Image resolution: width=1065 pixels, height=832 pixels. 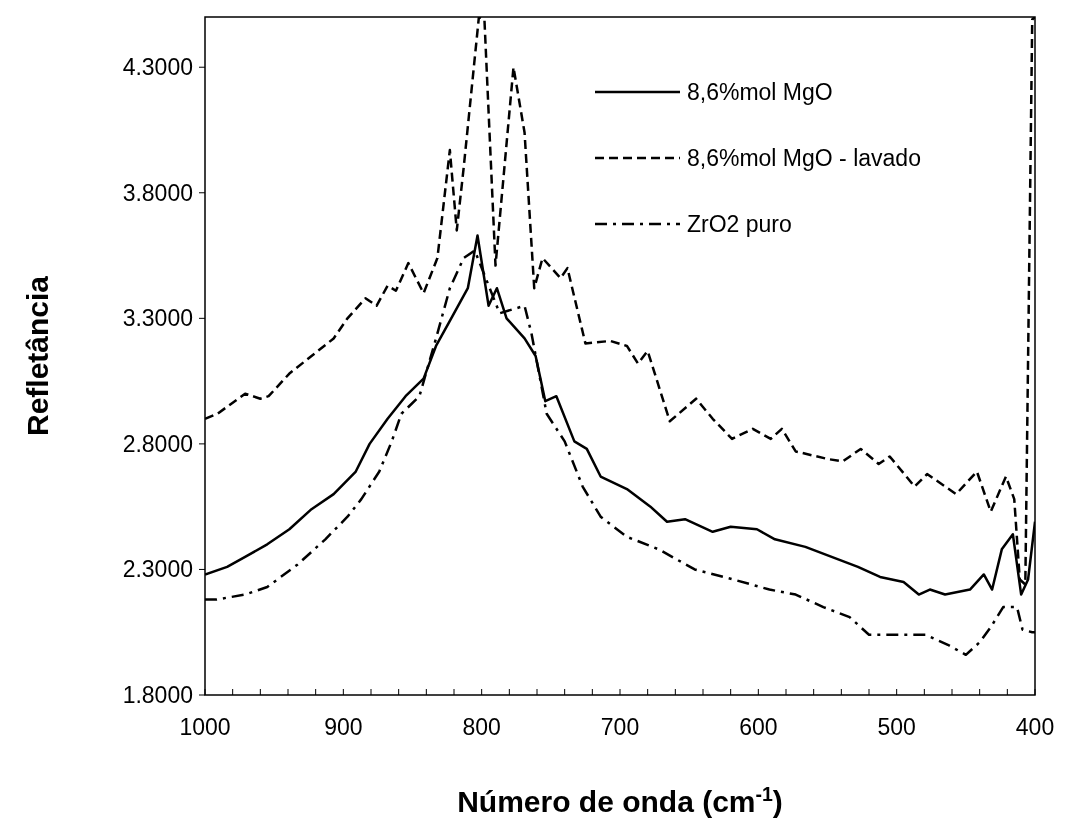 What do you see at coordinates (205, 727) in the screenshot?
I see `x-tick-label: 1000` at bounding box center [205, 727].